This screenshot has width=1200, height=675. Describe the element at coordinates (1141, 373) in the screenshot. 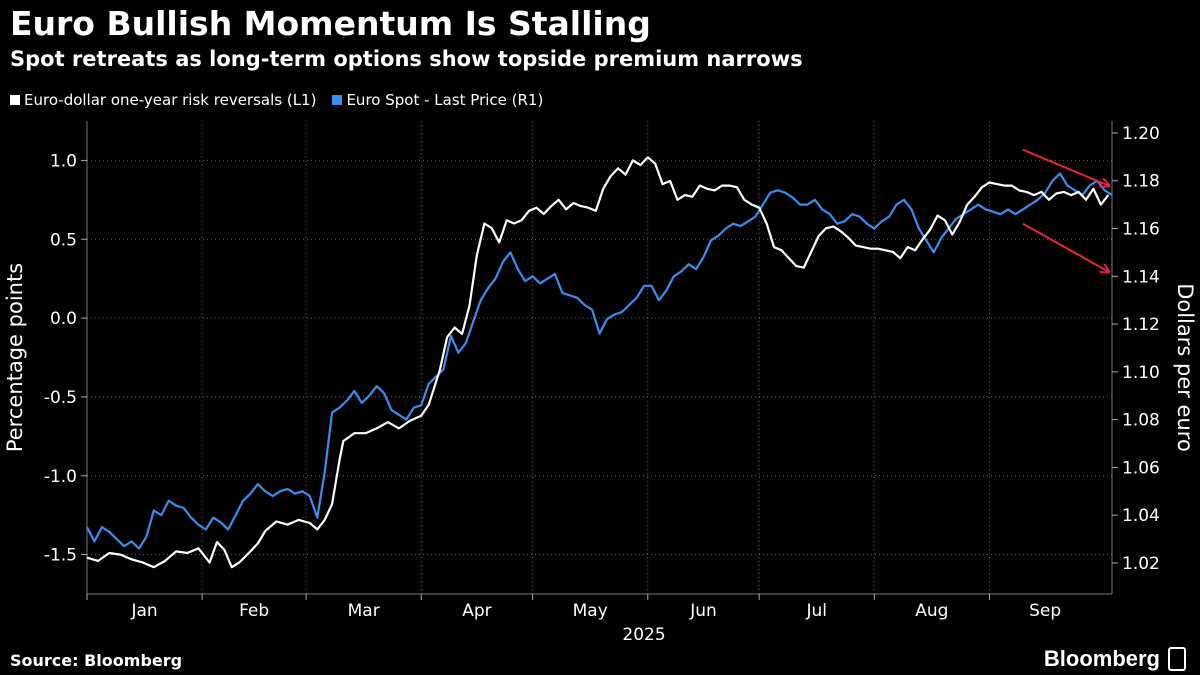

I see `right-tick-label: 1.10` at that location.